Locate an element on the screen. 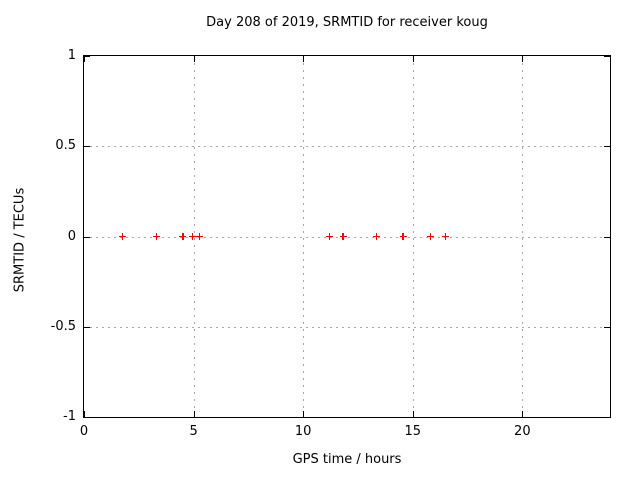  y-tick-label: 0.5 is located at coordinates (65, 146).